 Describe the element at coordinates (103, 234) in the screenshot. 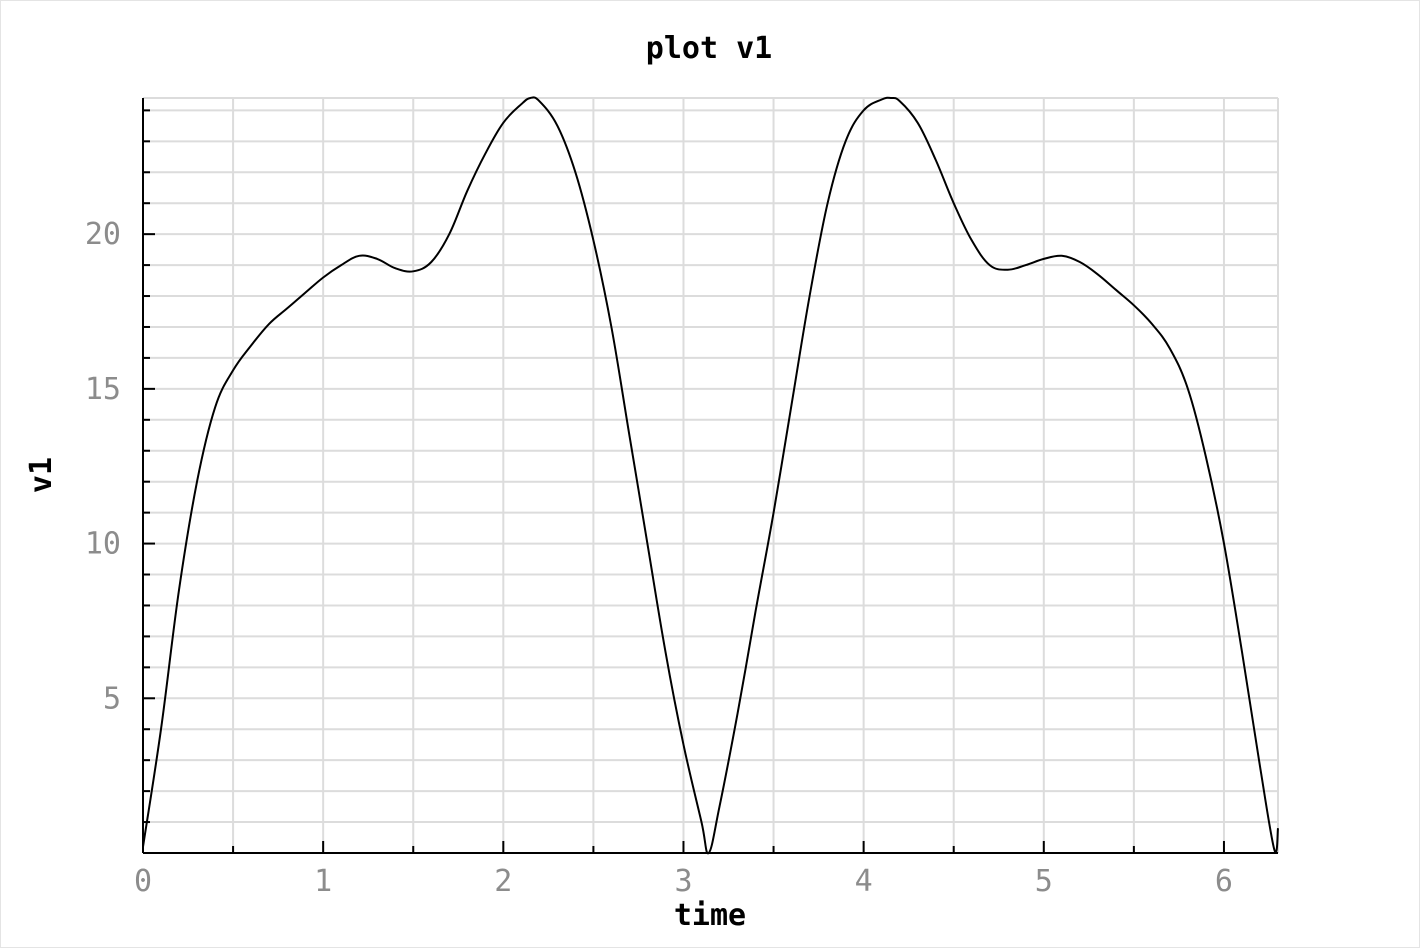

I see `y-tick-label: 20` at that location.